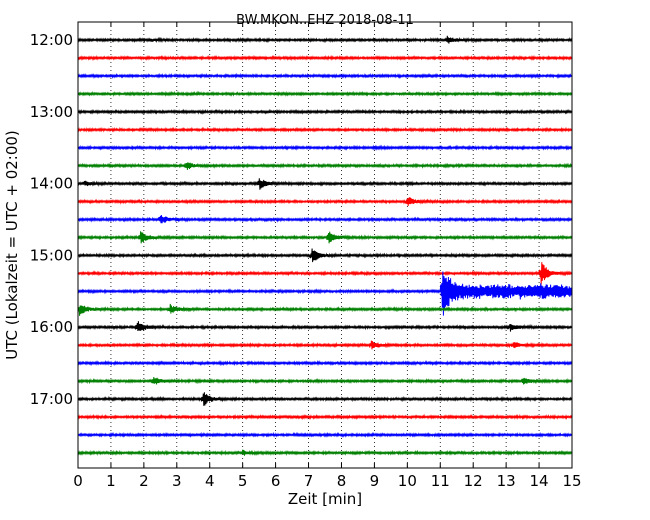 This screenshot has height=520, width=650. What do you see at coordinates (325, 499) in the screenshot?
I see `x-axis-label: Zeit [min]` at bounding box center [325, 499].